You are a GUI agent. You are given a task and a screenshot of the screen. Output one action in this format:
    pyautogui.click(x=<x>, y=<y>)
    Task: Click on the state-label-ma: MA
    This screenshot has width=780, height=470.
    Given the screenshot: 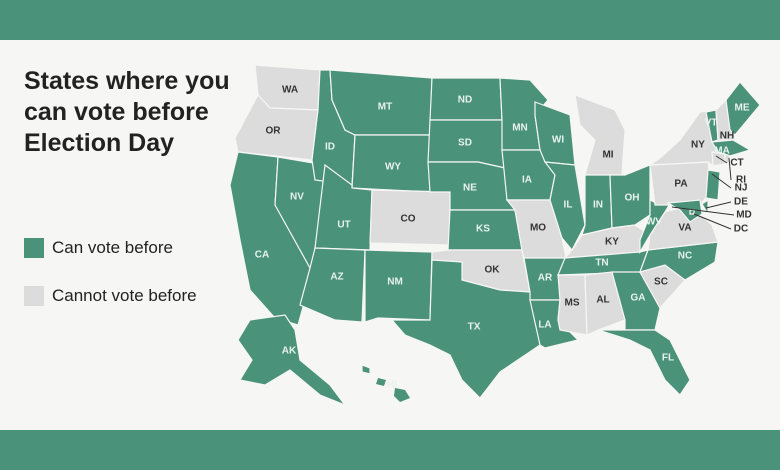 What is the action you would take?
    pyautogui.click(x=722, y=151)
    